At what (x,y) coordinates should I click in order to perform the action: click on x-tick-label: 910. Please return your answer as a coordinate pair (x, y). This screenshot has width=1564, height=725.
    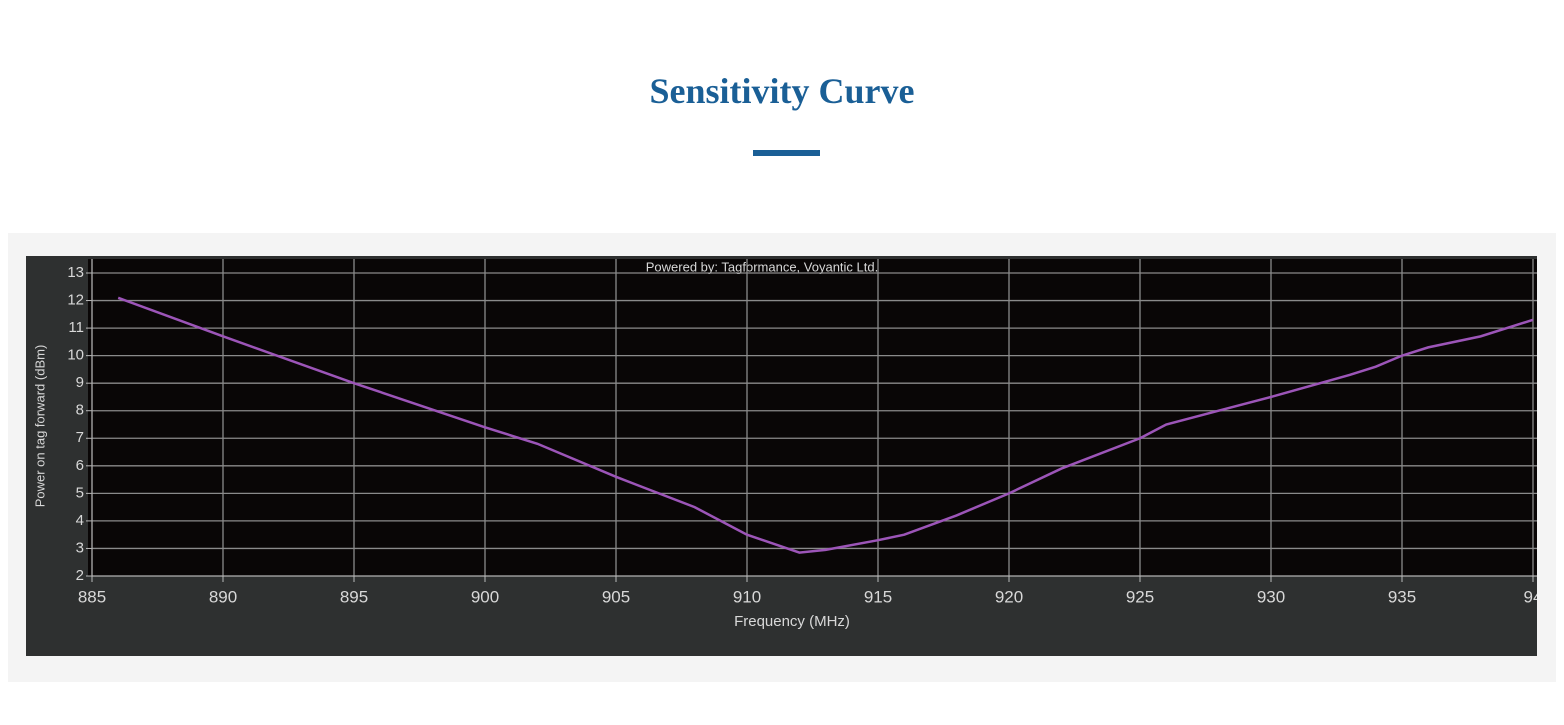
    Looking at the image, I should click on (747, 596).